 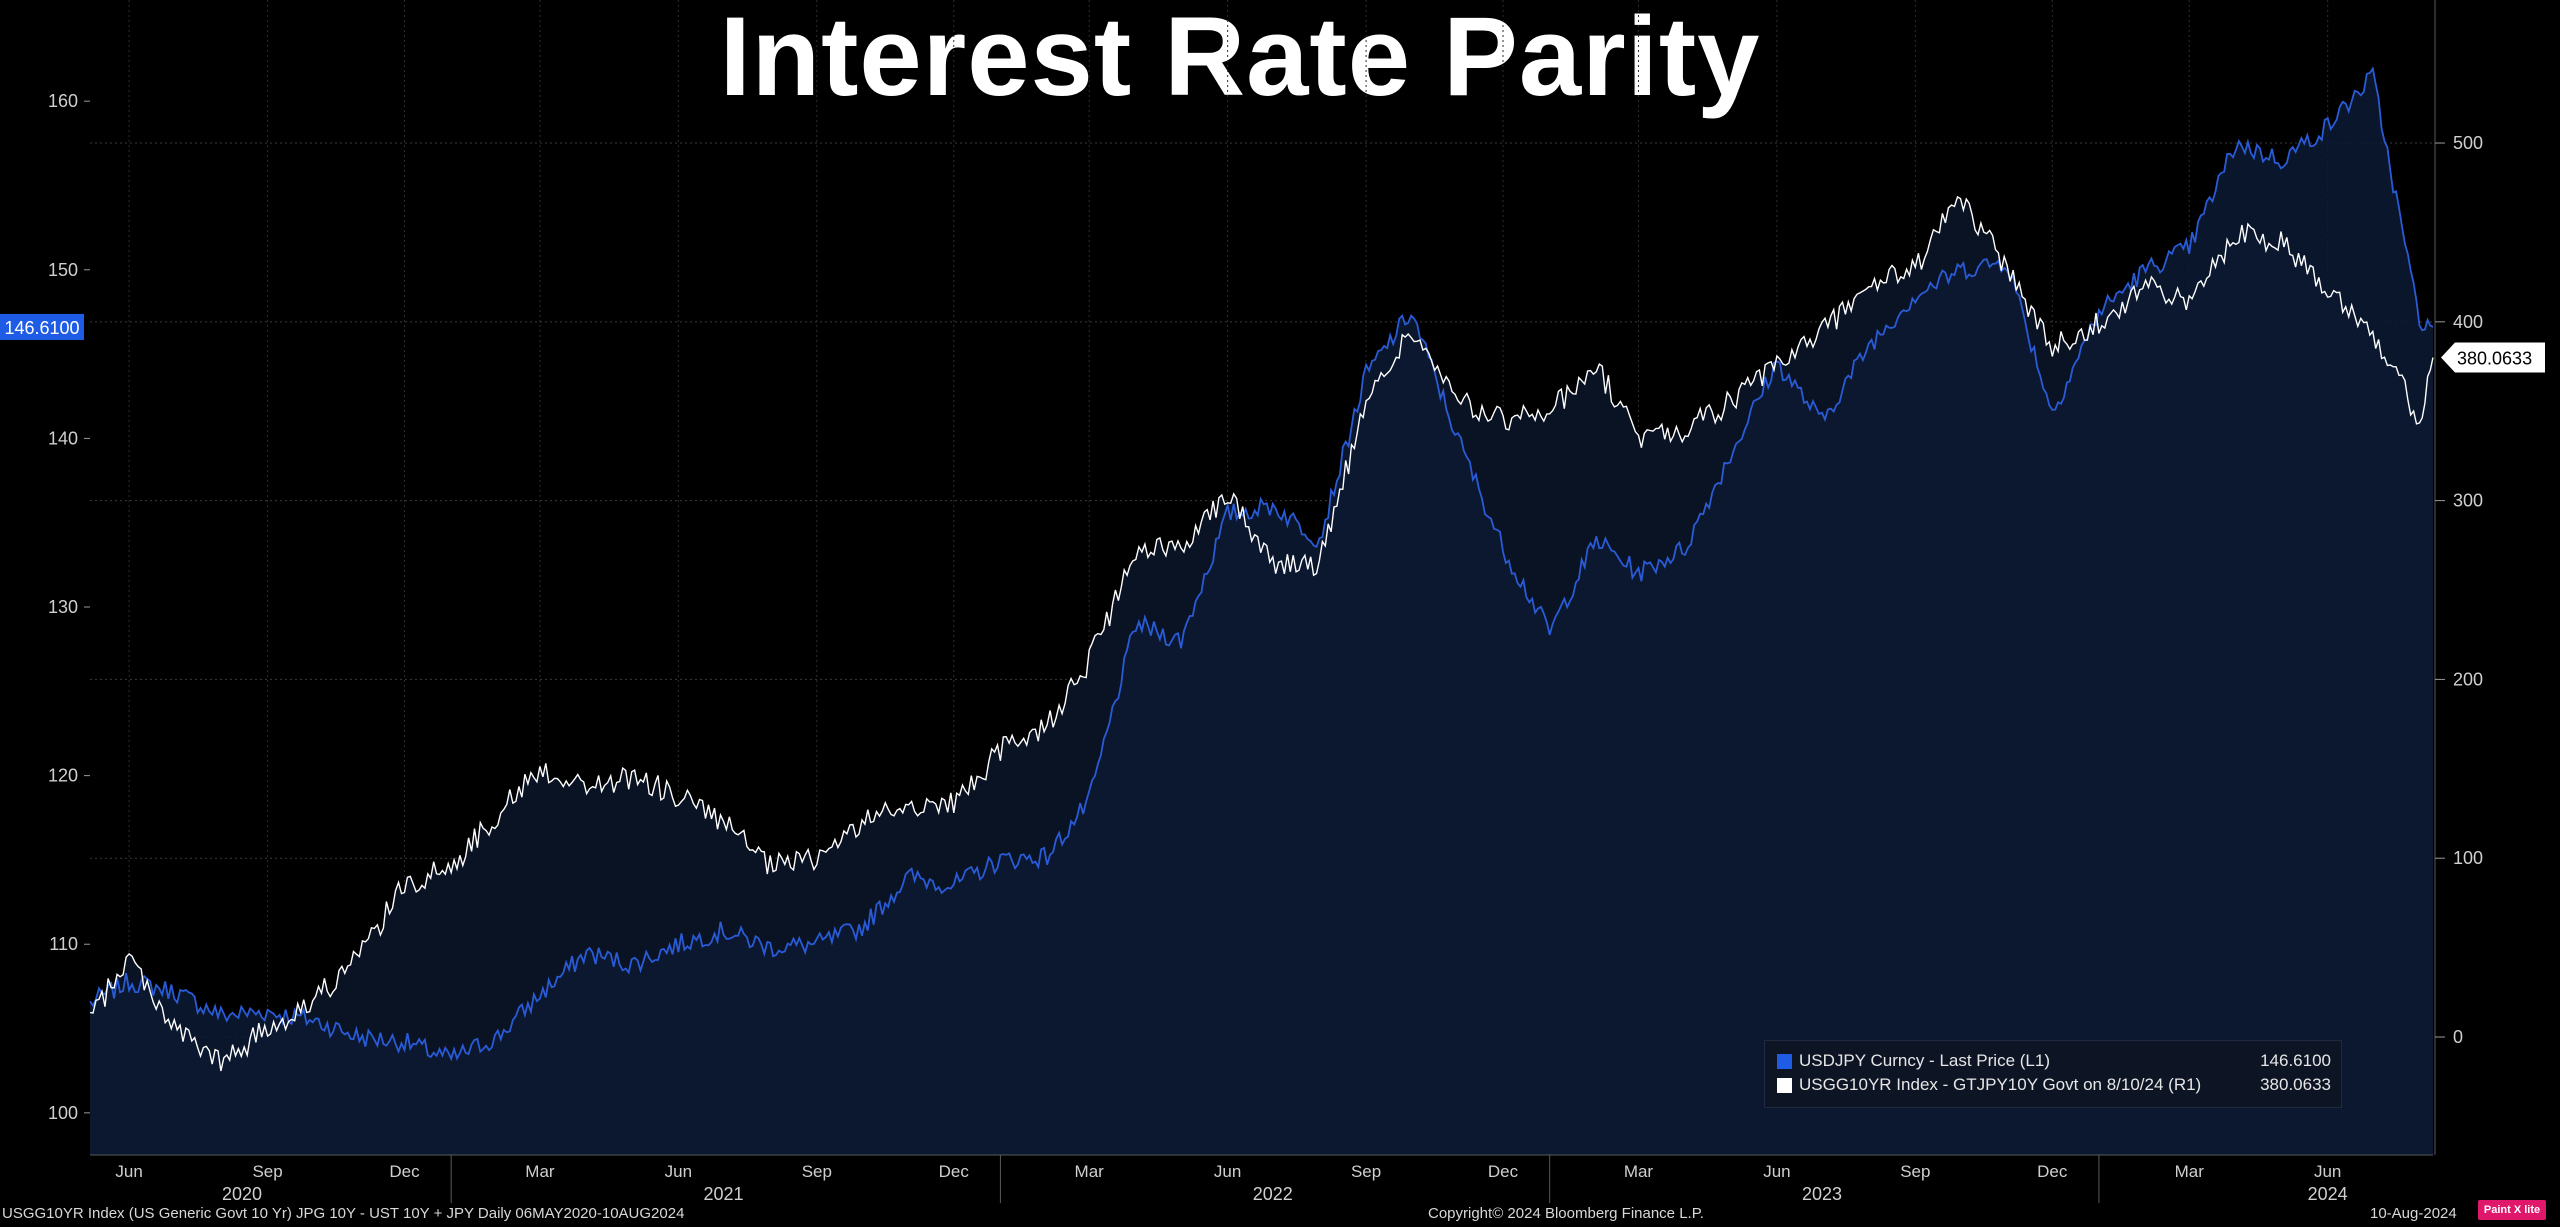 What do you see at coordinates (2468, 501) in the screenshot?
I see `right-axis-tick-label: 300` at bounding box center [2468, 501].